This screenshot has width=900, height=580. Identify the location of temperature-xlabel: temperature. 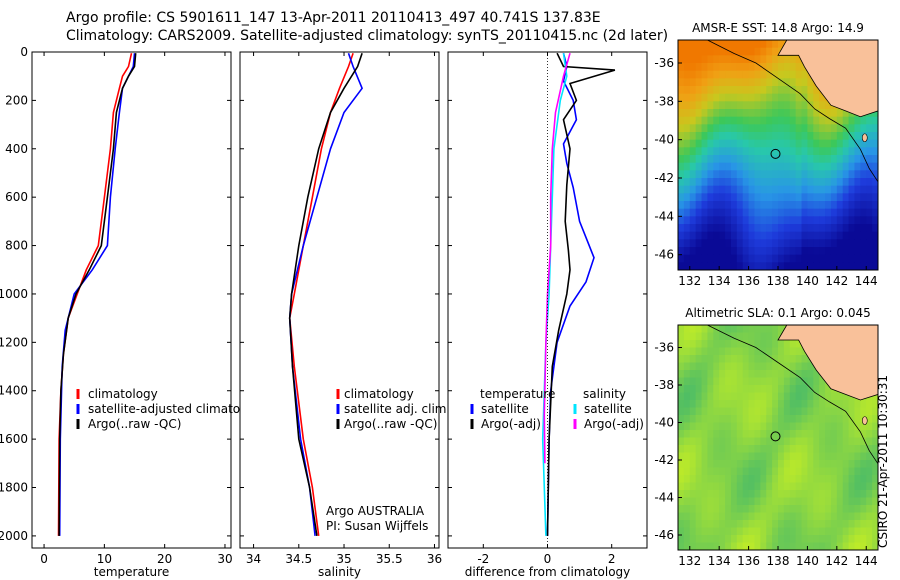
(131, 572).